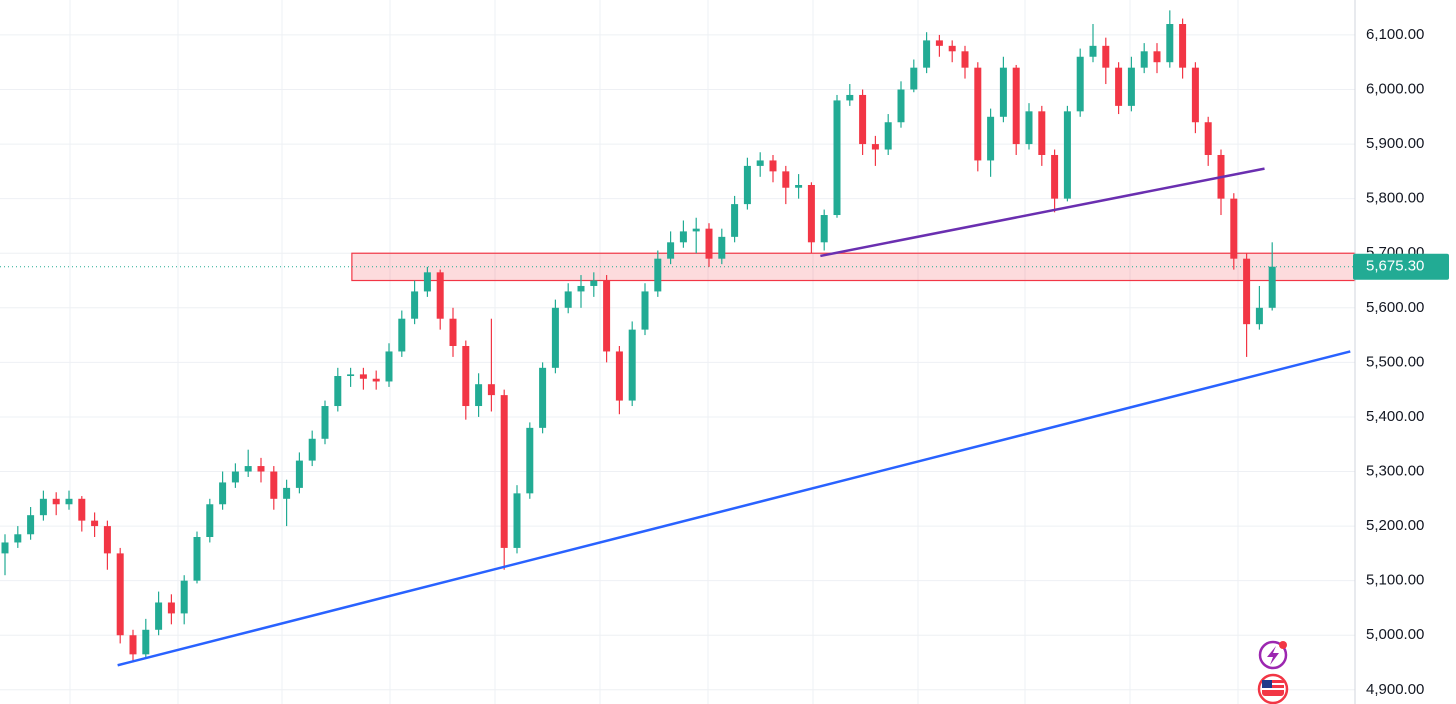  Describe the element at coordinates (1395, 307) in the screenshot. I see `y-tick-label: 5,600.00` at that location.